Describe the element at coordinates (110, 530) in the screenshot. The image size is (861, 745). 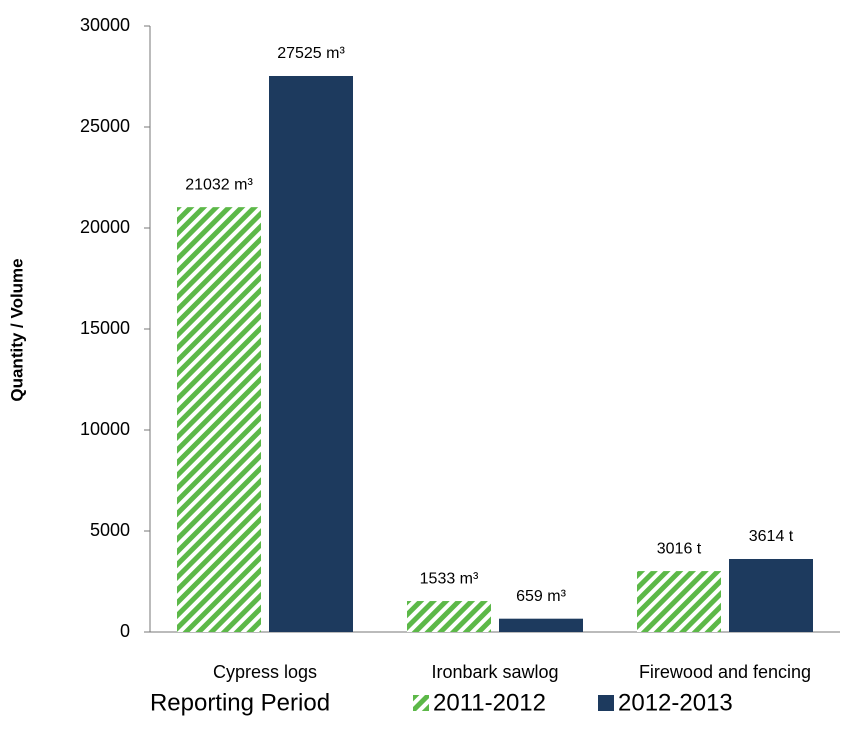
I see `y-tick-label: 5000` at that location.